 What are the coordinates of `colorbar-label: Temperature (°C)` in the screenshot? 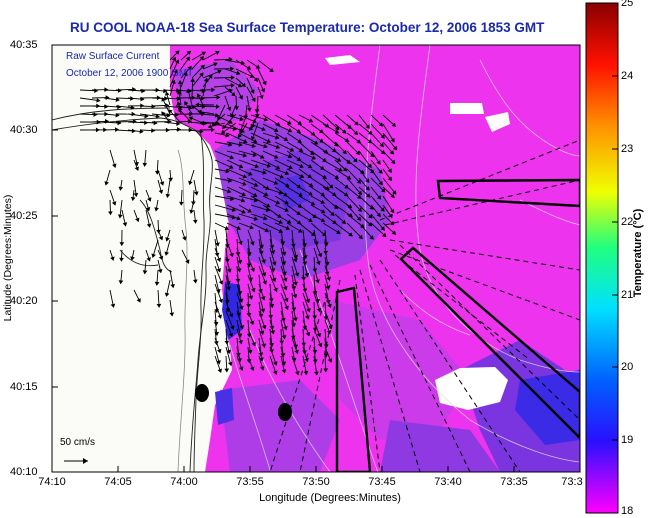 It's located at (638, 253).